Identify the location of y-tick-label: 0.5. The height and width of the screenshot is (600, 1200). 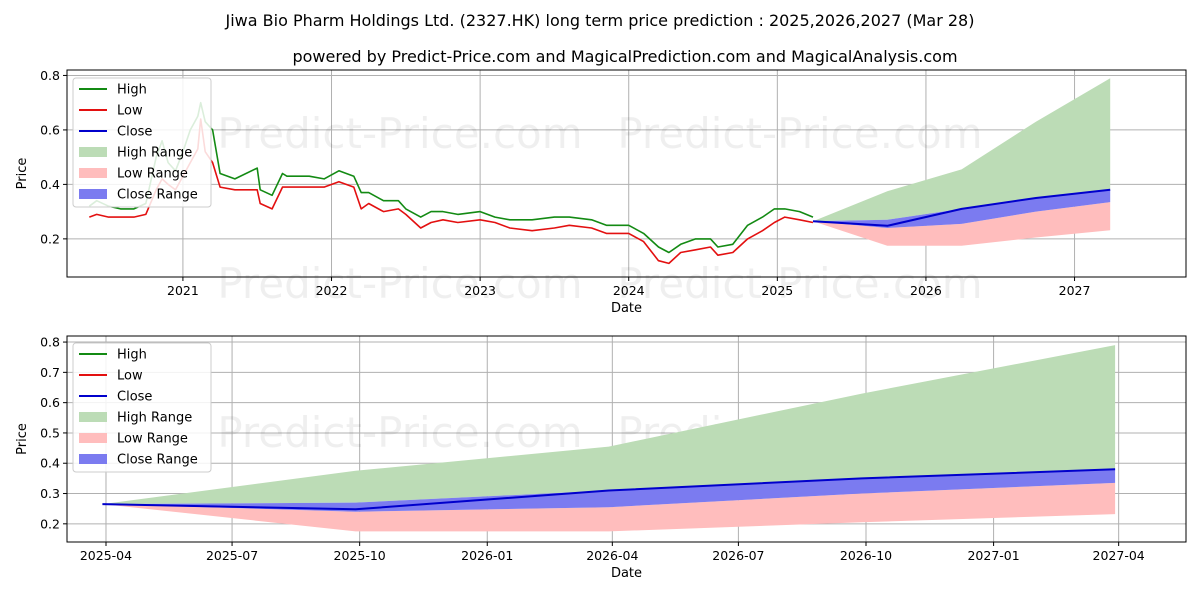
(50, 432).